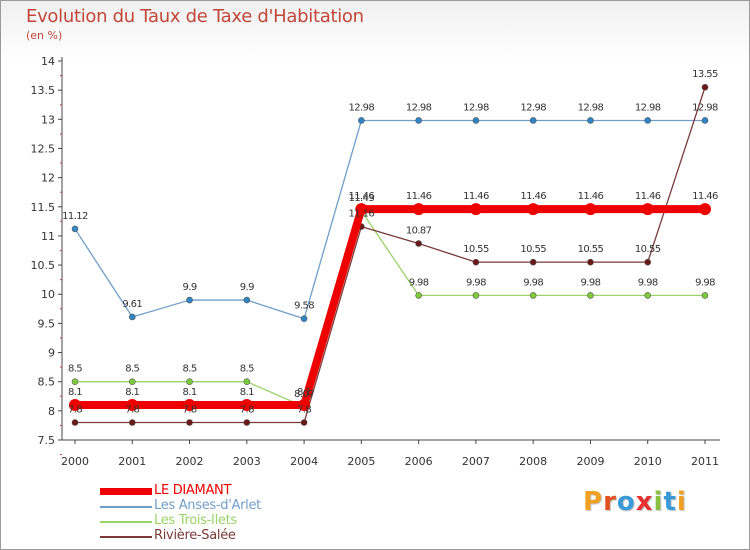 The height and width of the screenshot is (550, 750). Describe the element at coordinates (247, 461) in the screenshot. I see `x-tick-label: 2003` at that location.